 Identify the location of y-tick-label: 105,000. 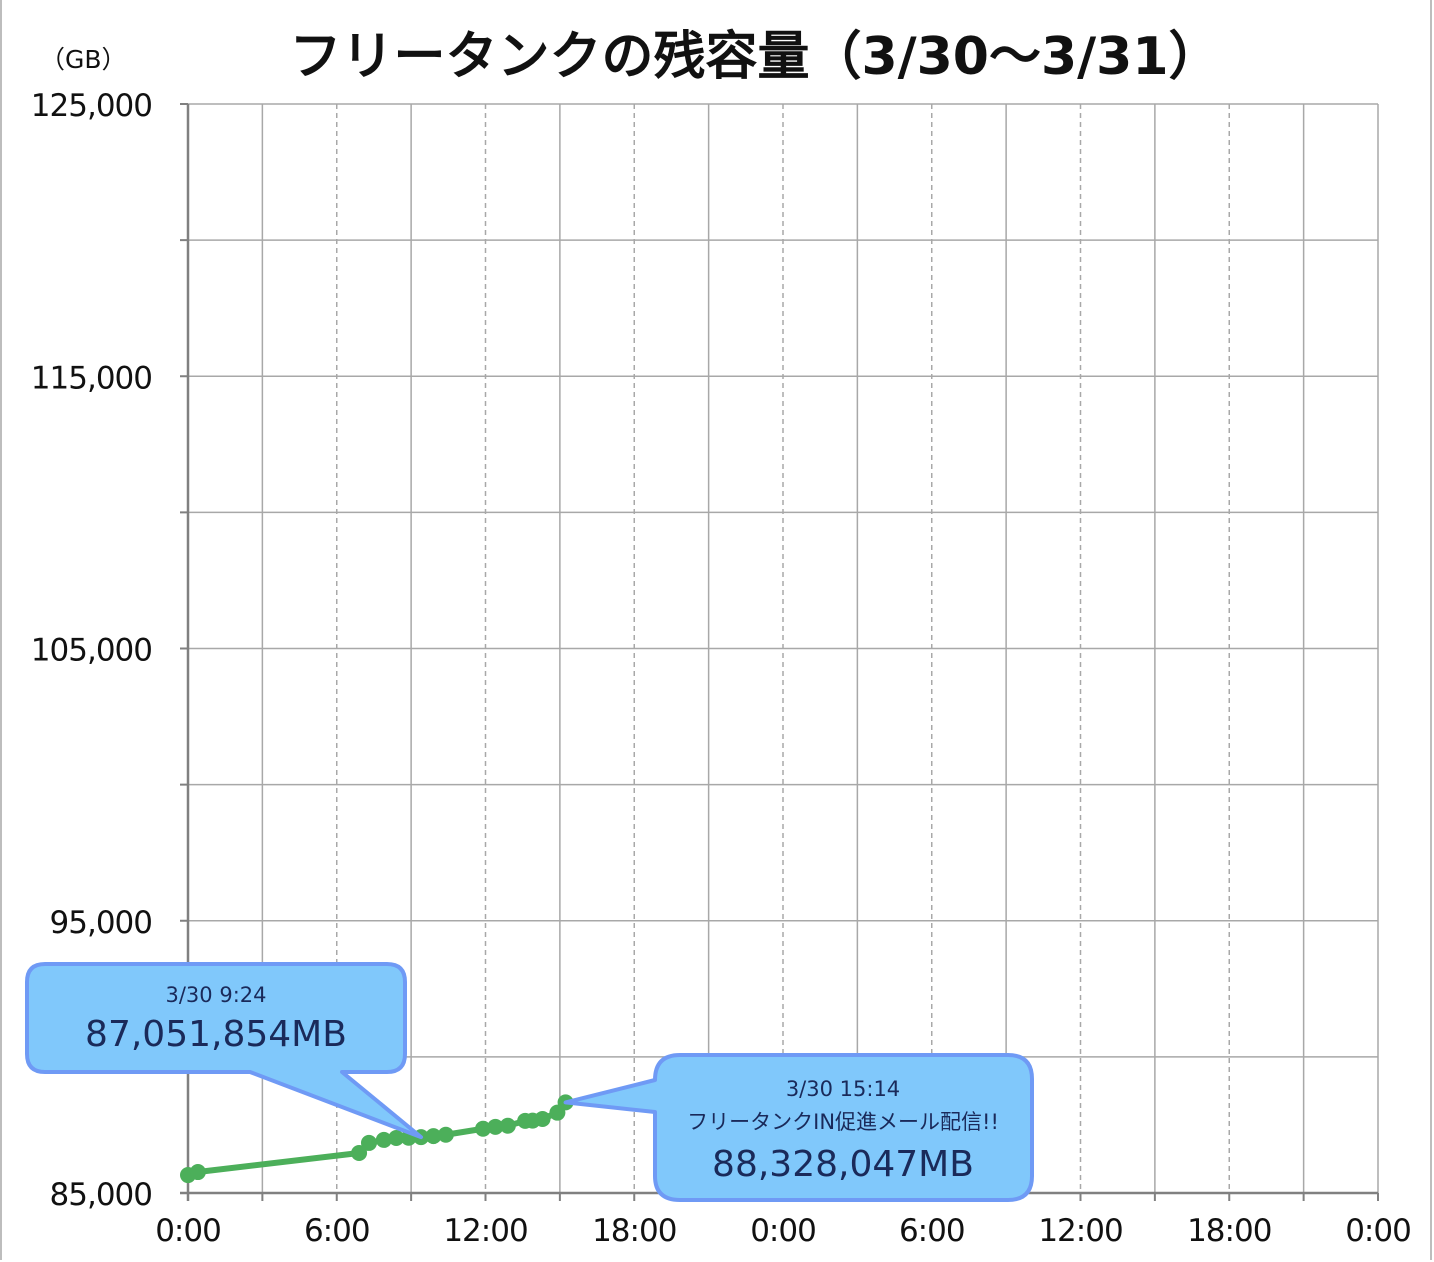
(91, 651).